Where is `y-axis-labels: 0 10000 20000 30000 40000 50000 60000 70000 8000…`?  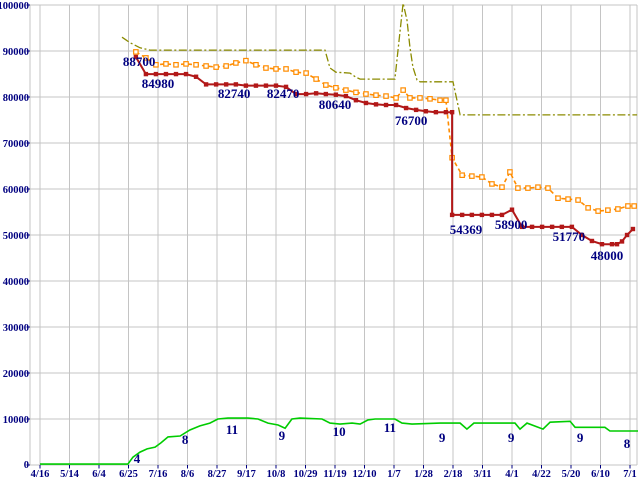 y-axis-labels: 0 10000 20000 30000 40000 50000 60000 70000 8000… is located at coordinates (14, 236).